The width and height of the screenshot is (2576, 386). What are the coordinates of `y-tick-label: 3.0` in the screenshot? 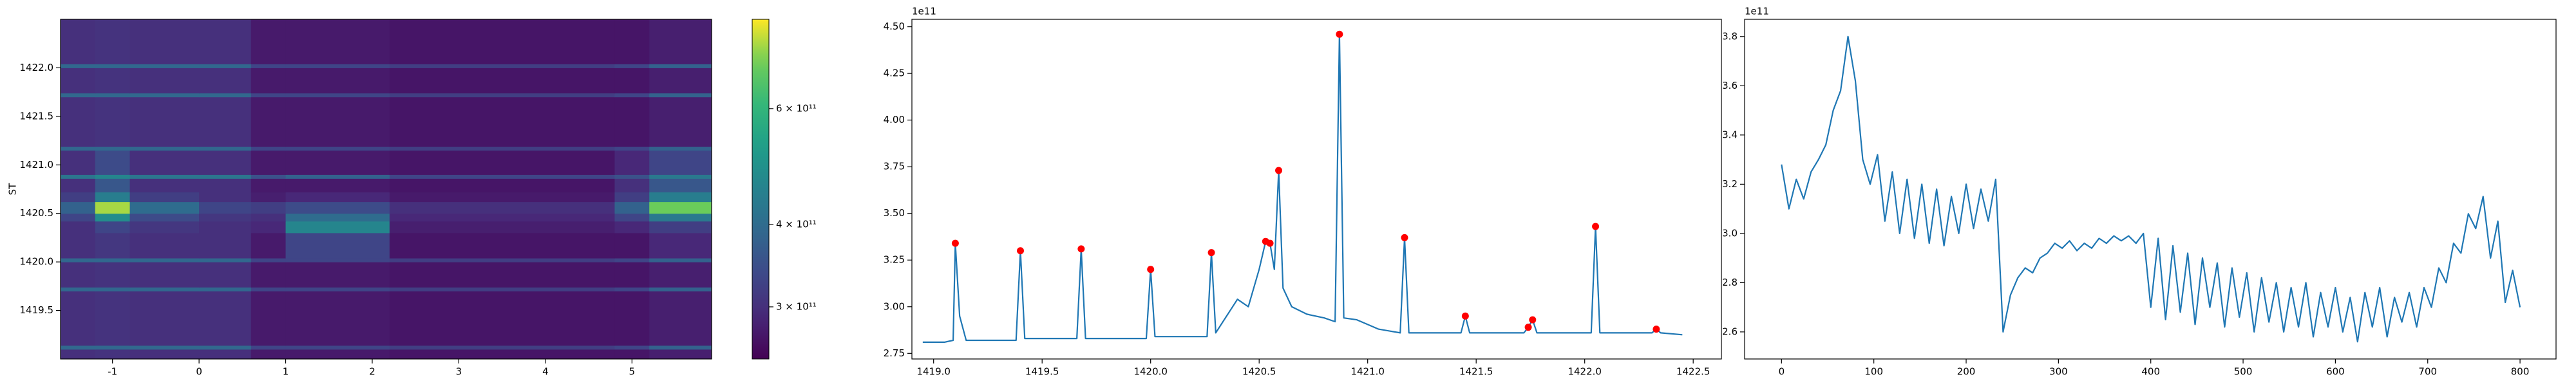 It's located at (1730, 233).